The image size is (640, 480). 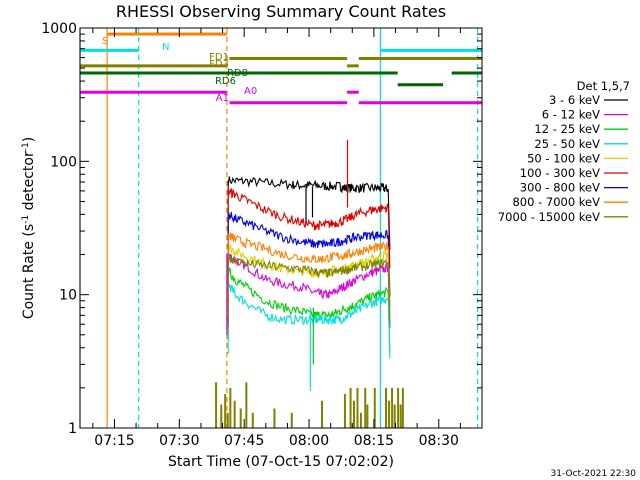 What do you see at coordinates (594, 474) in the screenshot?
I see `footer-date: 31-Oct-2021 22:30` at bounding box center [594, 474].